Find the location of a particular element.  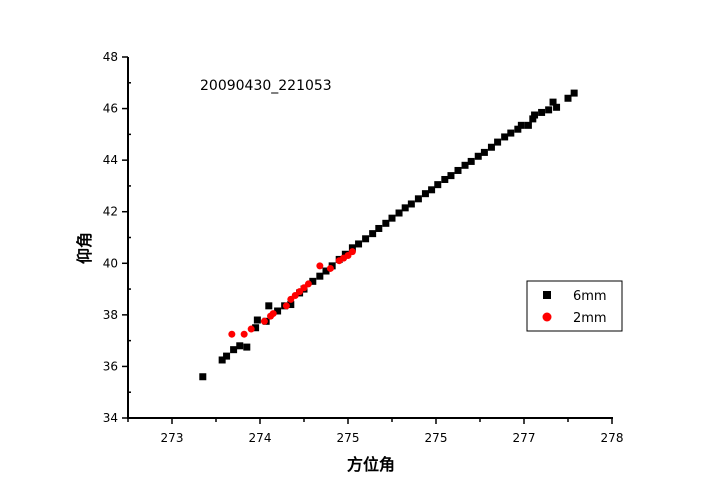

series-2mm is located at coordinates (292, 293).